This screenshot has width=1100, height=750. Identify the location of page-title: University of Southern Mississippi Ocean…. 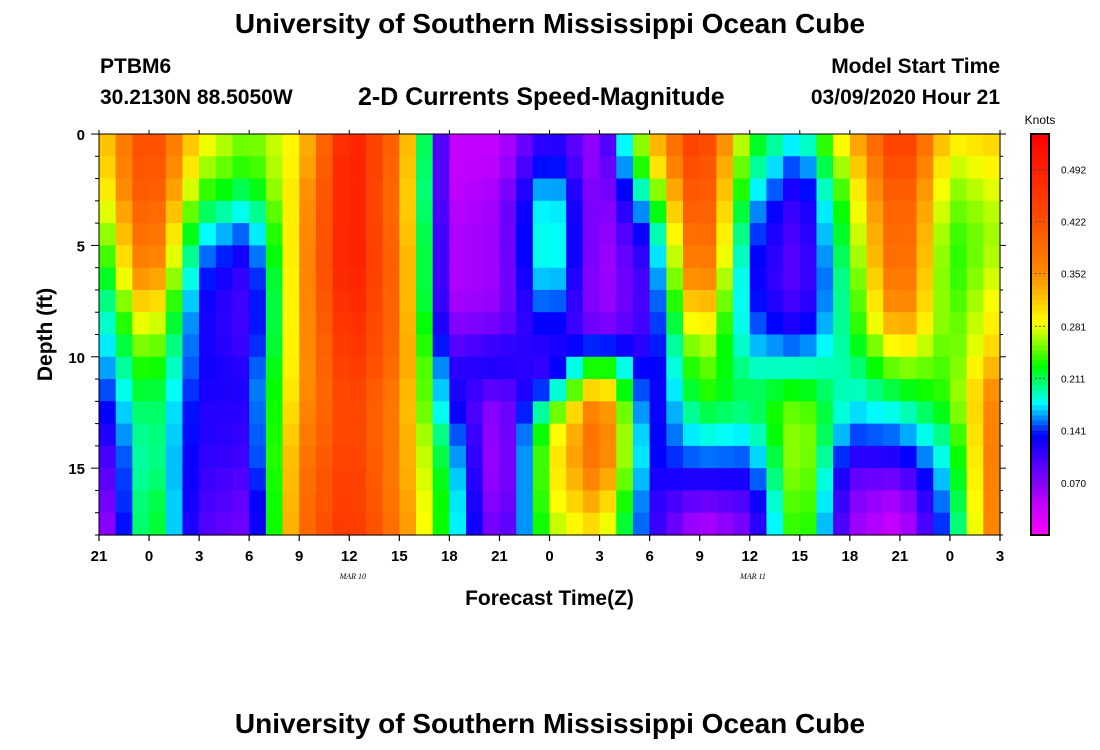
(550, 23).